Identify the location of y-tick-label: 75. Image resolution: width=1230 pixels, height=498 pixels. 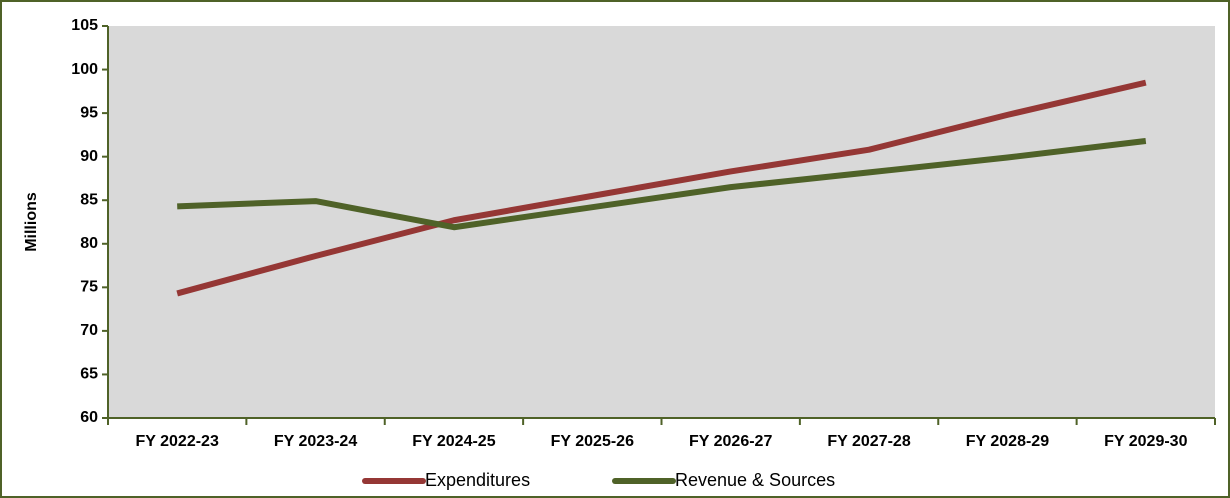
(89, 287).